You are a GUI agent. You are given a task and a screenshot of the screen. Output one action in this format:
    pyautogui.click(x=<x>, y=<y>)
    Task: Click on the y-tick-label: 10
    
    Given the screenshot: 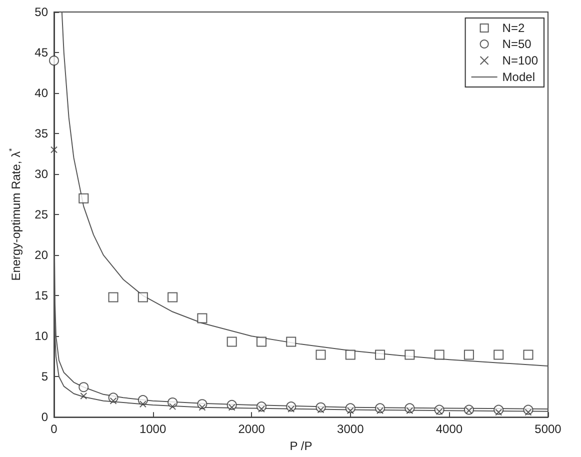 What is the action you would take?
    pyautogui.click(x=41, y=336)
    